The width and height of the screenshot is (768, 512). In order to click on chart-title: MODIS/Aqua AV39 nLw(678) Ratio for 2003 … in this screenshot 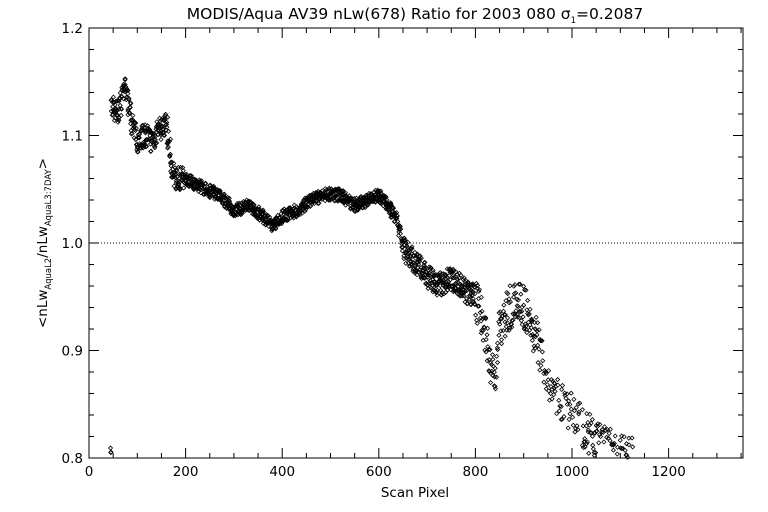, I will do `click(415, 15)`.